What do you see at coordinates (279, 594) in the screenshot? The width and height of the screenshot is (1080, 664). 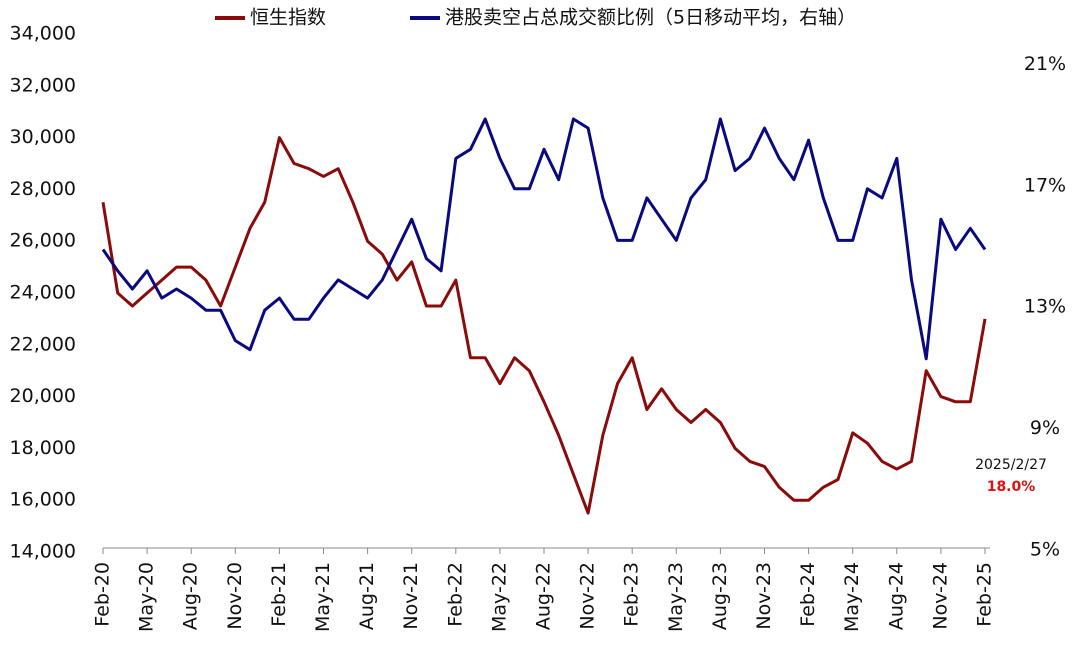 I see `x-tick-label: Feb-21` at bounding box center [279, 594].